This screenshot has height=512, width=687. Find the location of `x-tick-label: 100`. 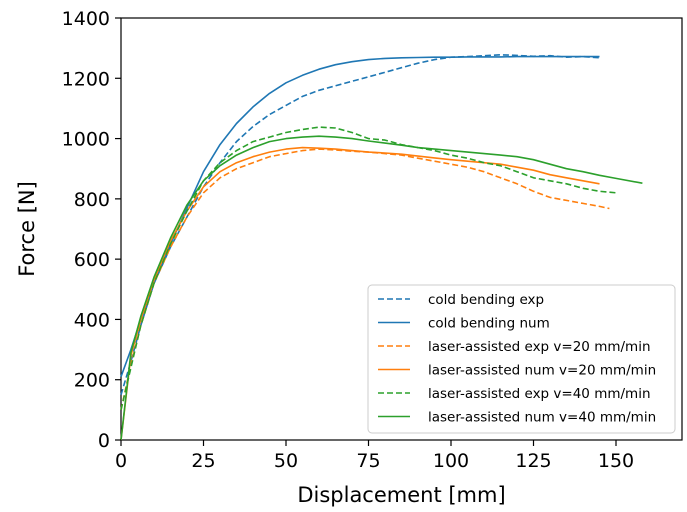

x-tick-label: 100 is located at coordinates (451, 461).